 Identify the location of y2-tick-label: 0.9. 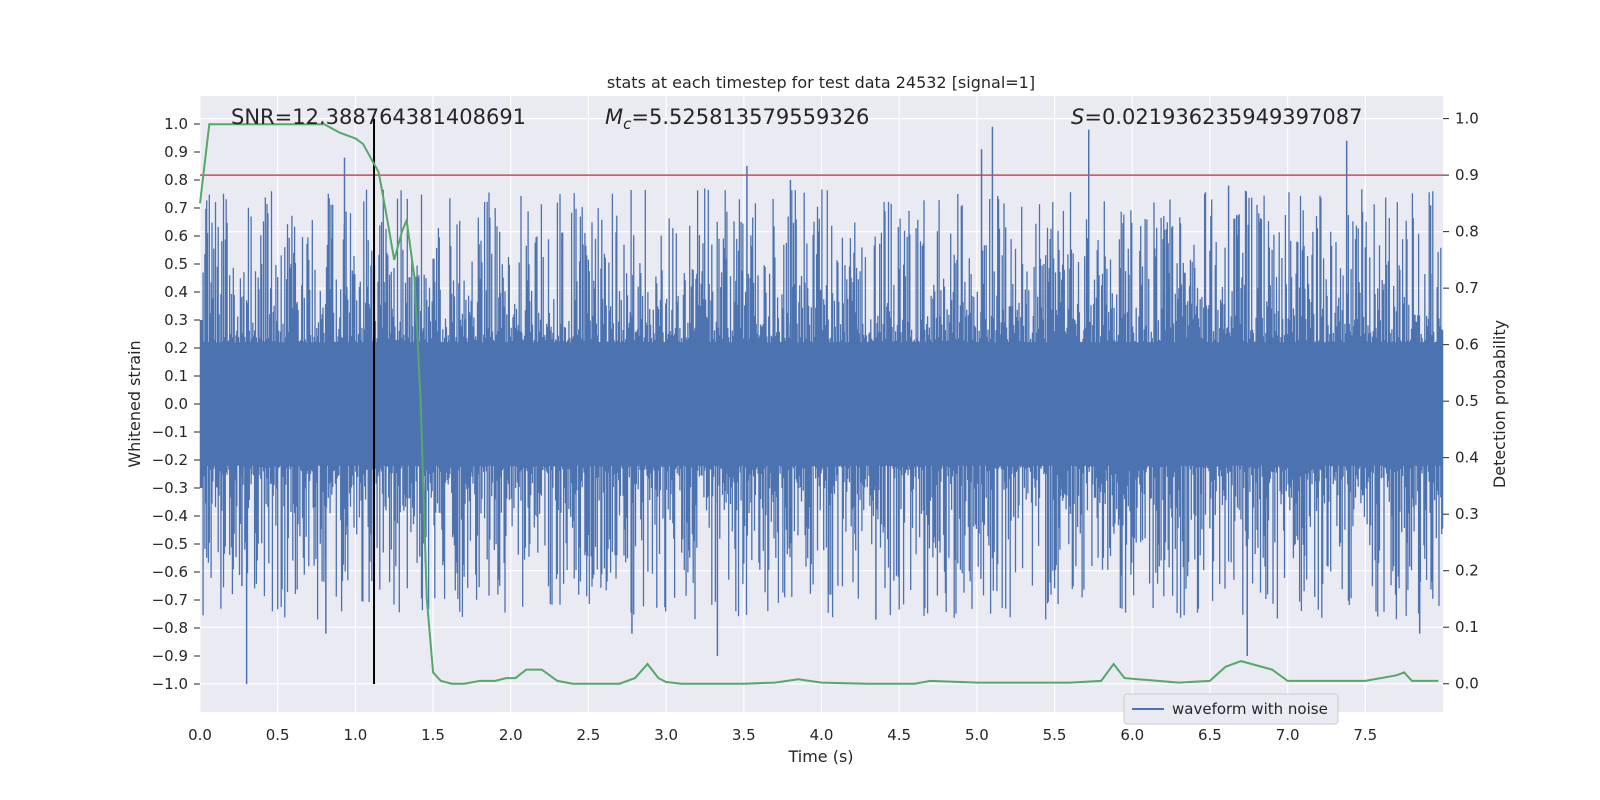
(1467, 175).